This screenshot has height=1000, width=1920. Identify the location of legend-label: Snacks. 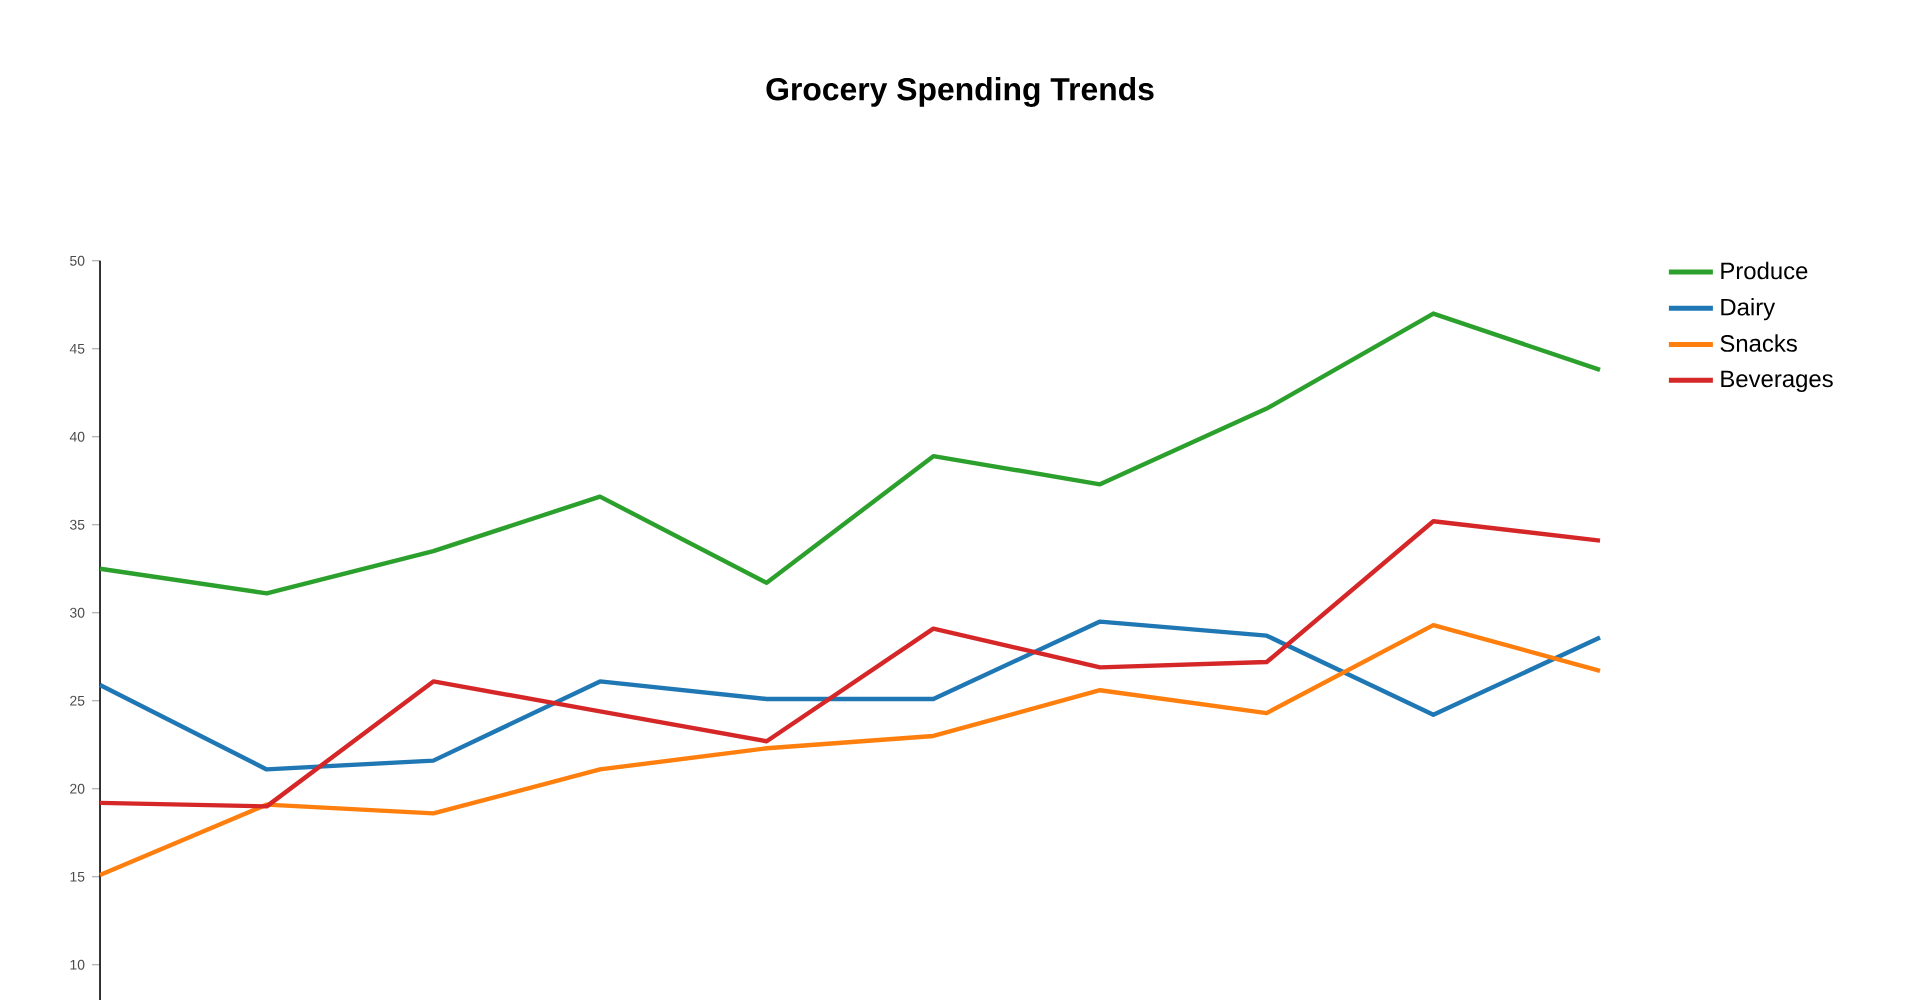
(1758, 343).